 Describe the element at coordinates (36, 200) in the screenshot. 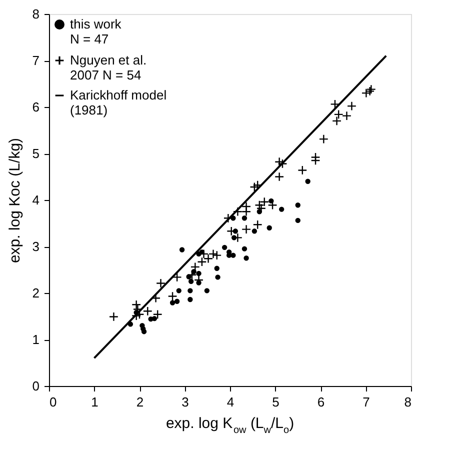

I see `y-tick-label: 4` at that location.